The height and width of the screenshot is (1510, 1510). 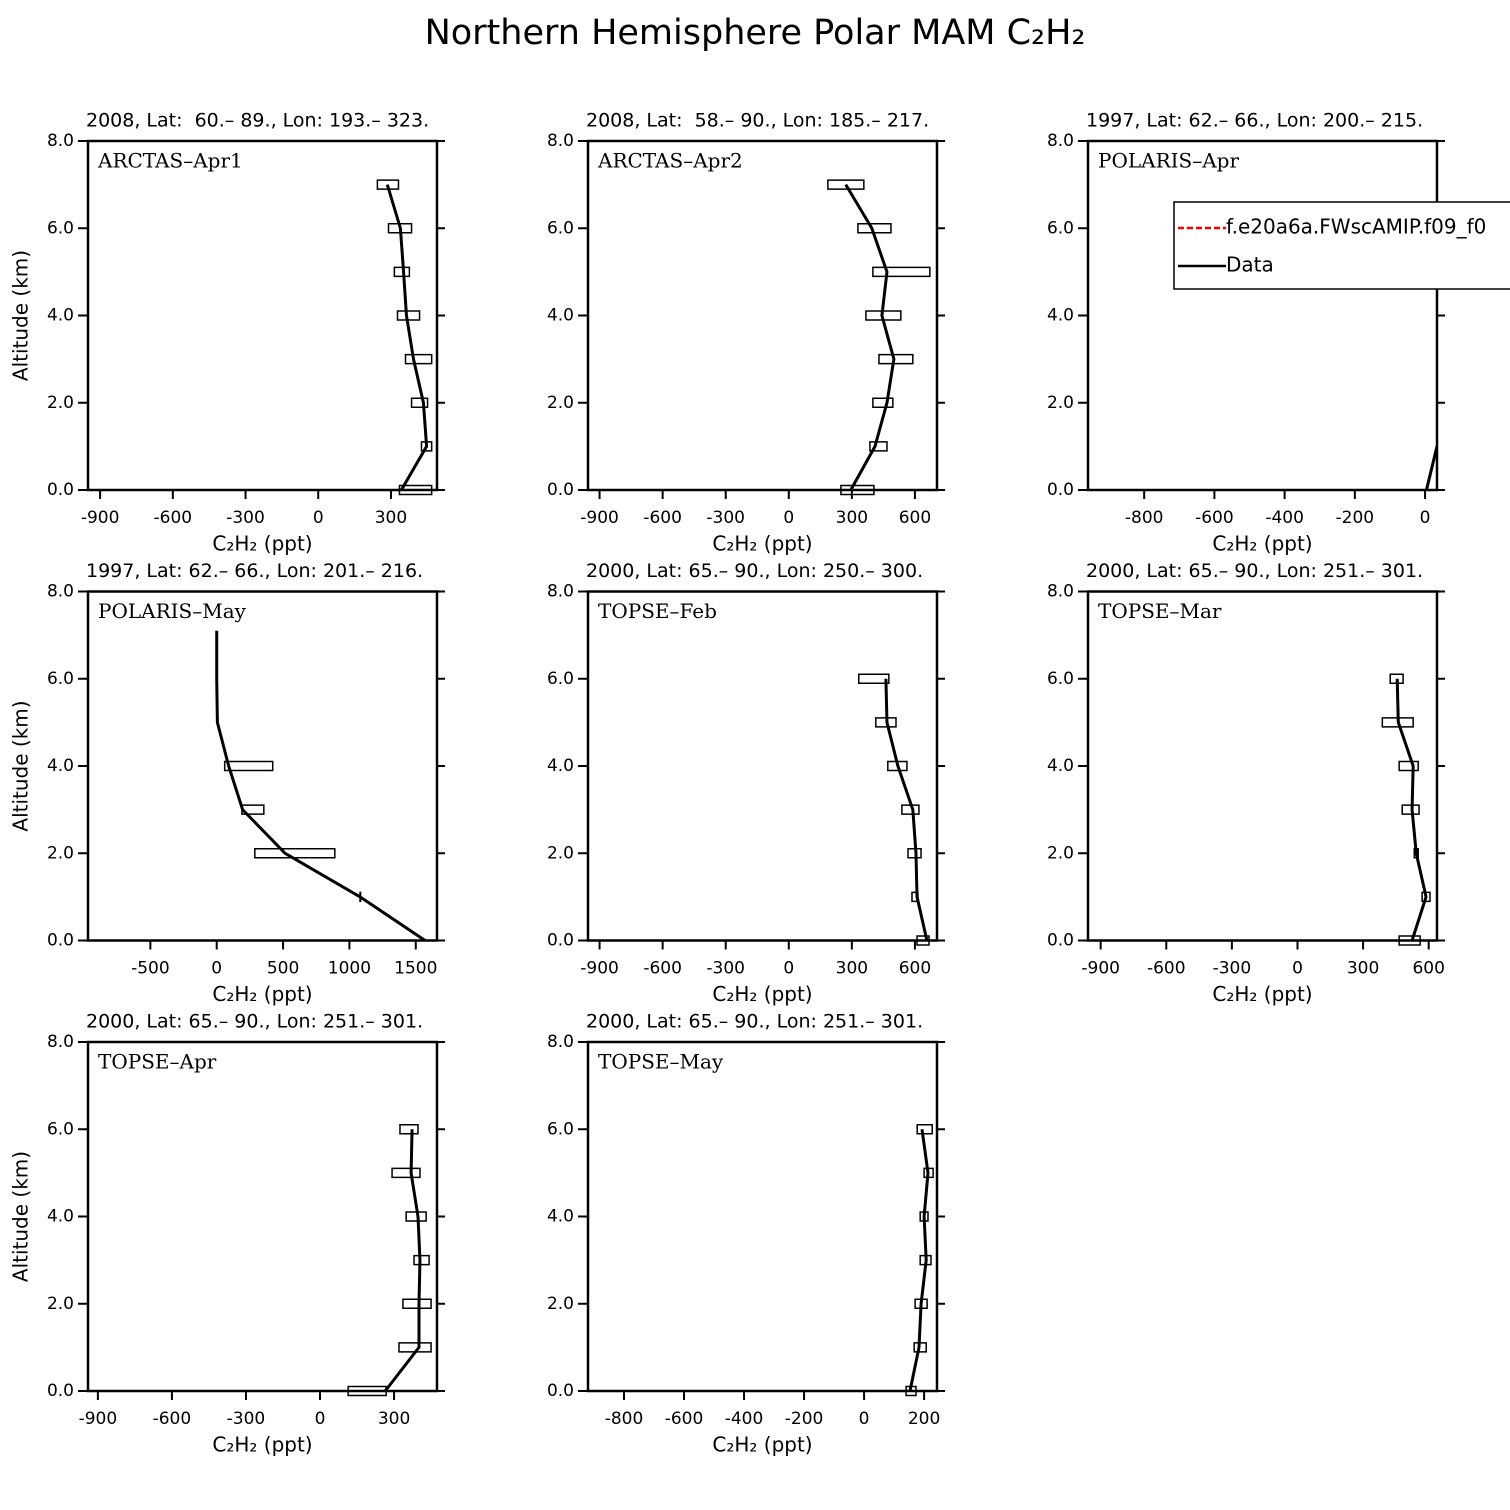 I want to click on x-tick-label: -200, so click(x=1355, y=518).